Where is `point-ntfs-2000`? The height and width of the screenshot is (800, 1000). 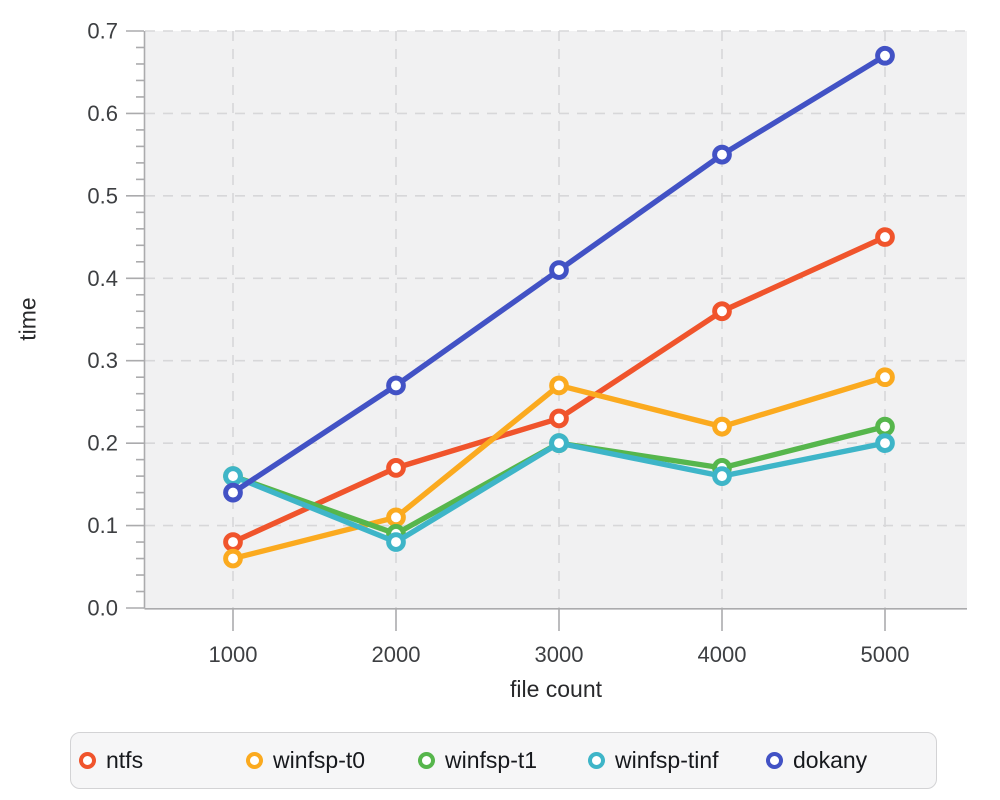
point-ntfs-2000 is located at coordinates (396, 468).